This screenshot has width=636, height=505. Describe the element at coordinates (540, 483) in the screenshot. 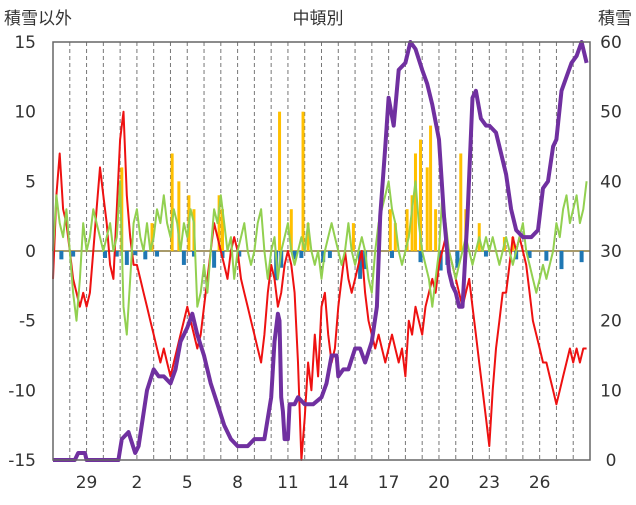

I see `x-tick-label: 26` at that location.